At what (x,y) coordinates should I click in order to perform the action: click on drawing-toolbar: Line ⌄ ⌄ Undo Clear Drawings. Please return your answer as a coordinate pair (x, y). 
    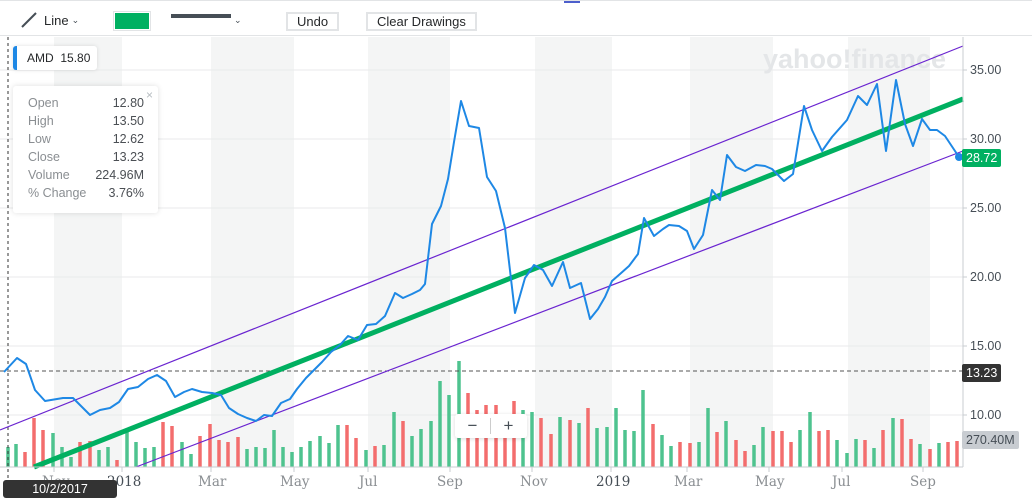
    Looking at the image, I should click on (516, 18).